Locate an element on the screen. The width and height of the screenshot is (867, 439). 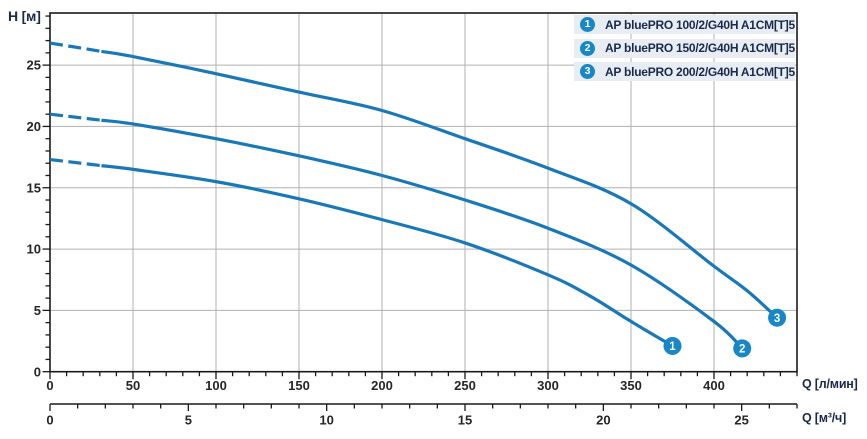
x2-tick-label-15: 15 is located at coordinates (465, 420).